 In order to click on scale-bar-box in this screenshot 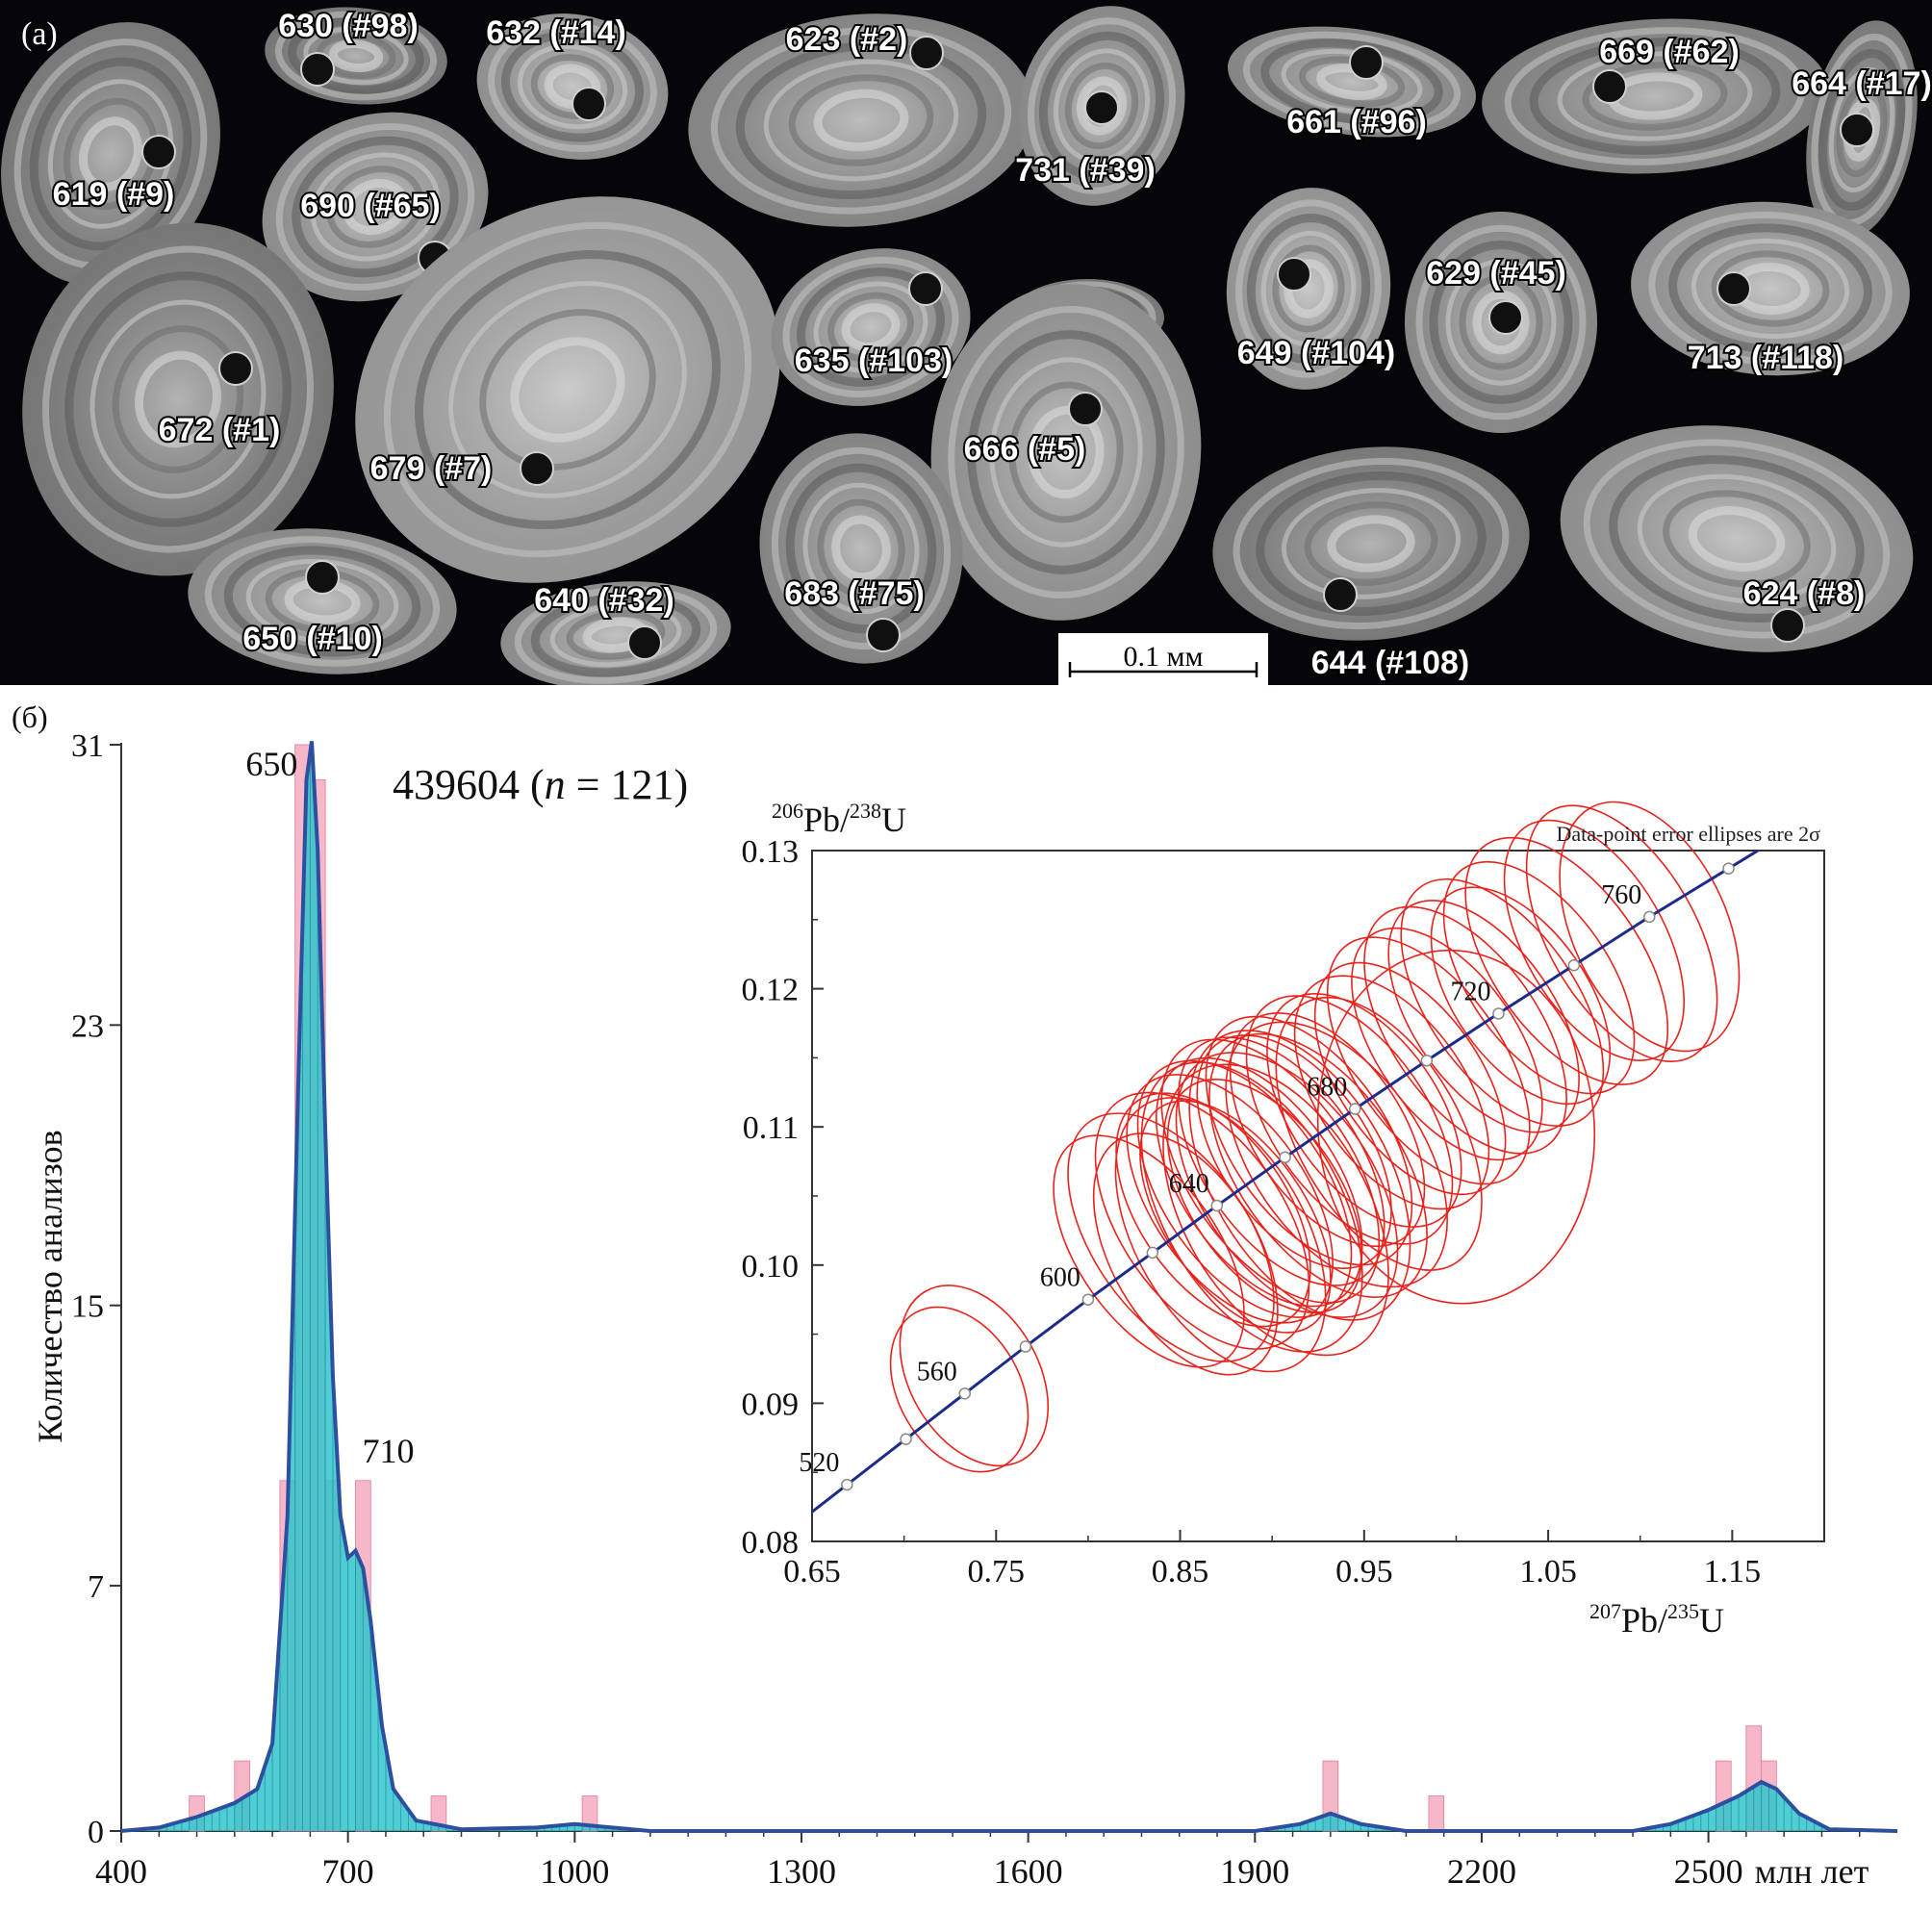, I will do `click(1163, 659)`.